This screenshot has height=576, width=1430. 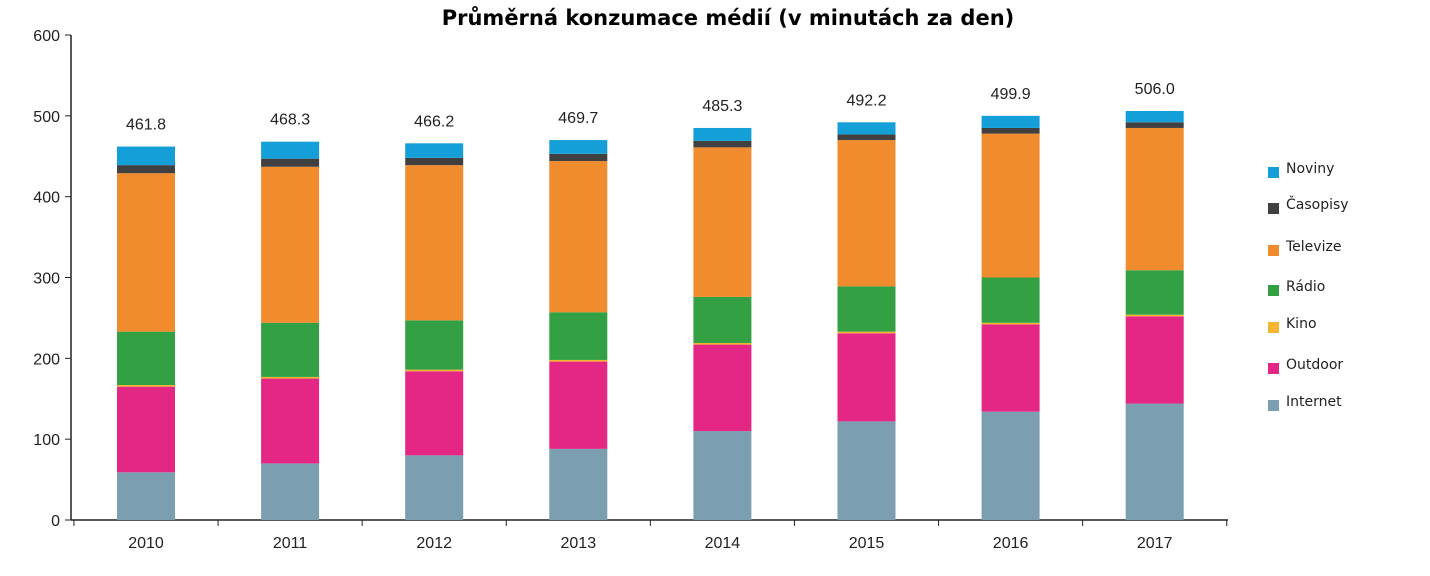 What do you see at coordinates (1343, 248) in the screenshot?
I see `legend-item: Televize` at bounding box center [1343, 248].